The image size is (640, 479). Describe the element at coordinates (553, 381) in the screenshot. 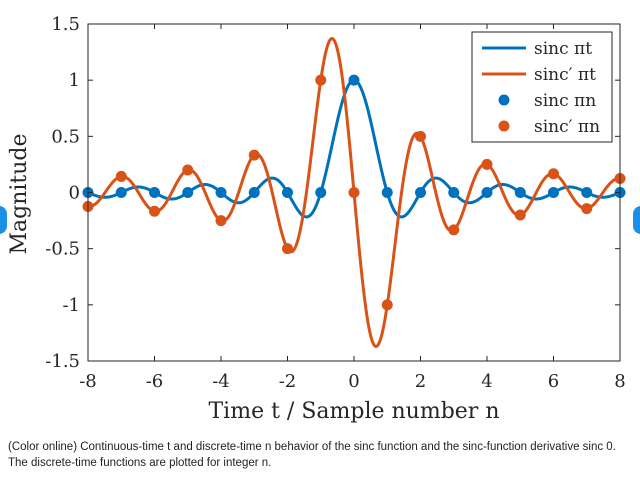

I see `x-tick-label: 6` at that location.